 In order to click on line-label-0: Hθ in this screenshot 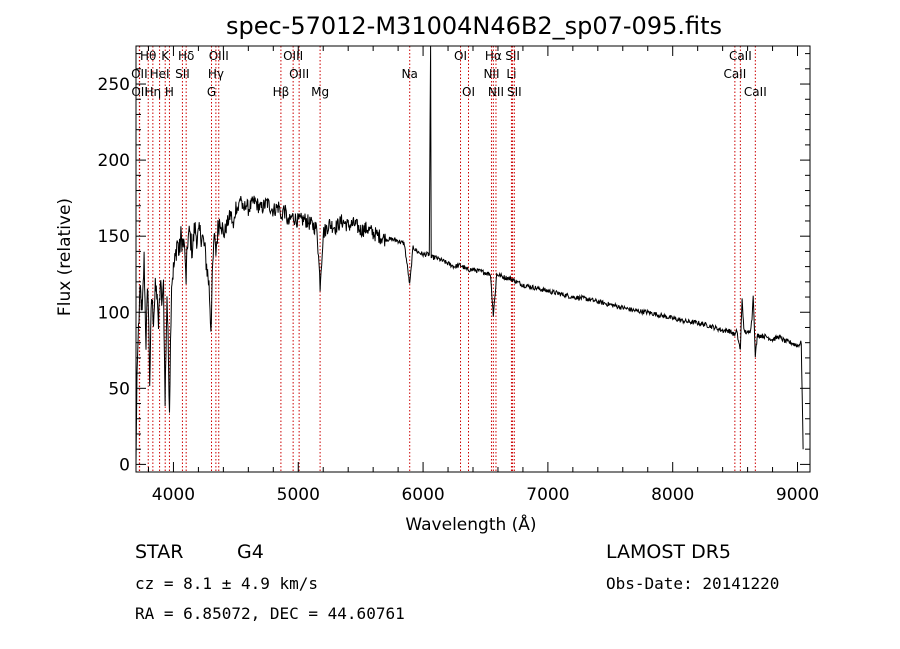, I will do `click(148, 56)`.